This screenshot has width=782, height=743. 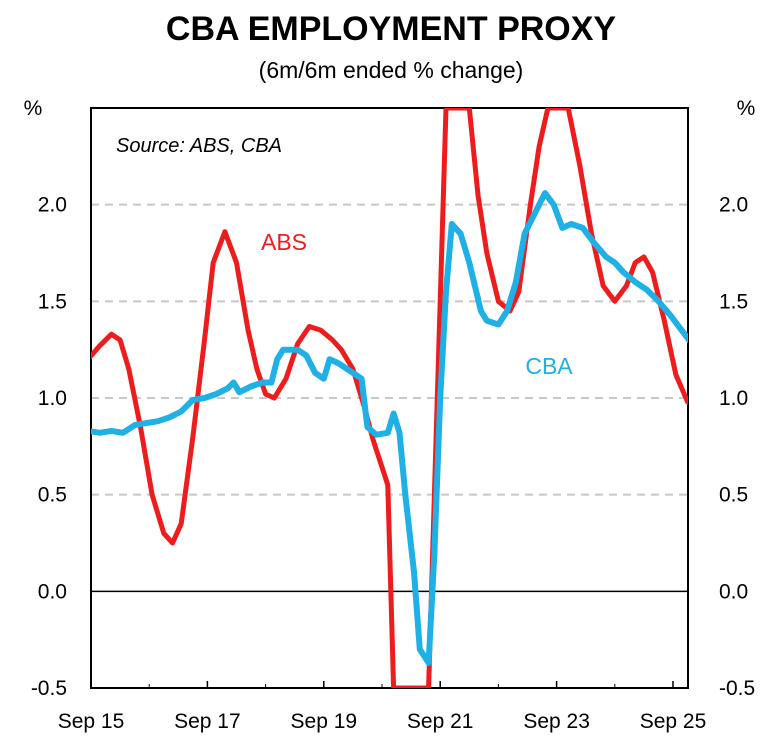 I want to click on y-tick-label-left: 0.5, so click(x=52, y=495).